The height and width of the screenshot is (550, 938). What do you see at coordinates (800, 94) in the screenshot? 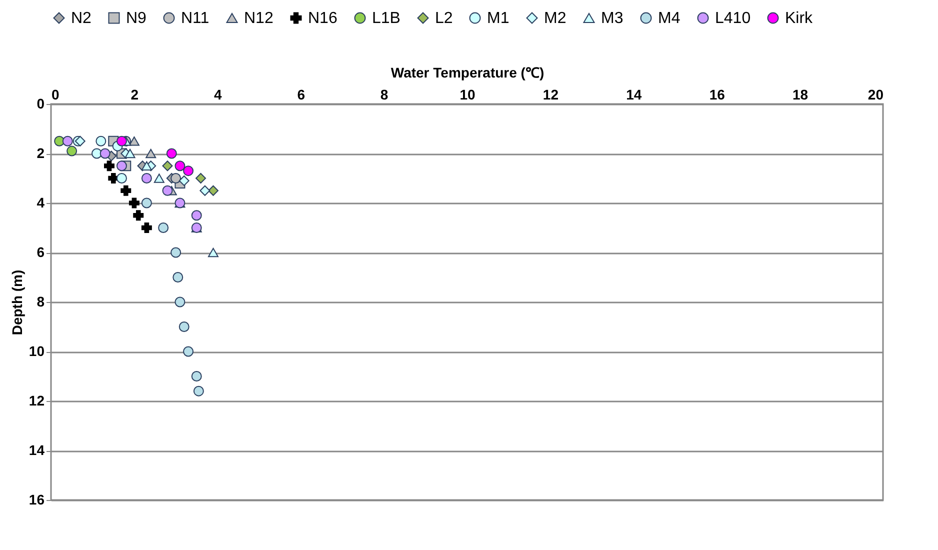
I see `x-tick-label: 18` at bounding box center [800, 94].